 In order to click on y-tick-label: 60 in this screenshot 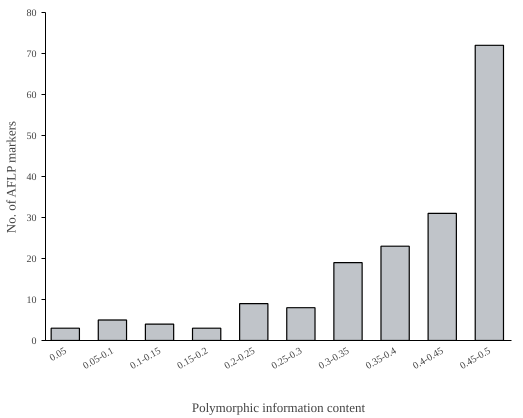, I will do `click(31, 95)`.